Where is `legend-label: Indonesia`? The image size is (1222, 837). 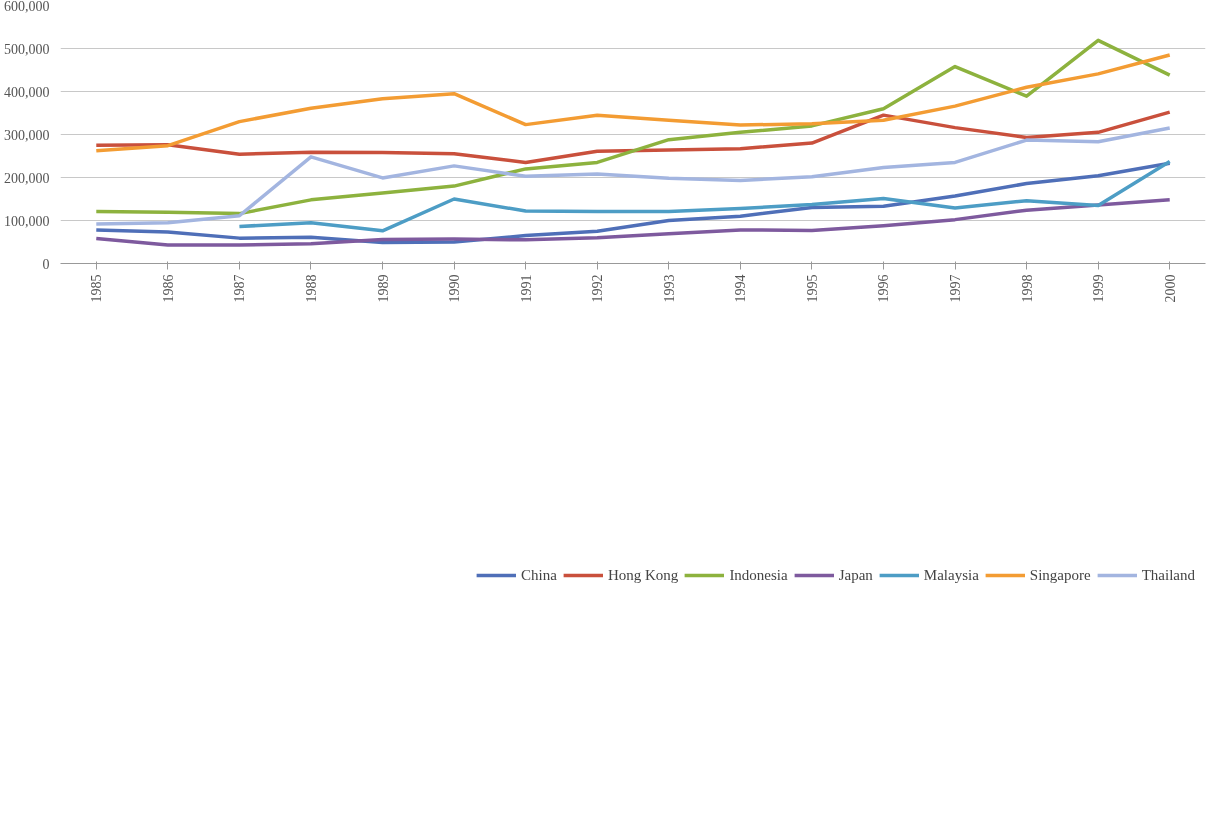
legend-label: Indonesia is located at coordinates (758, 575).